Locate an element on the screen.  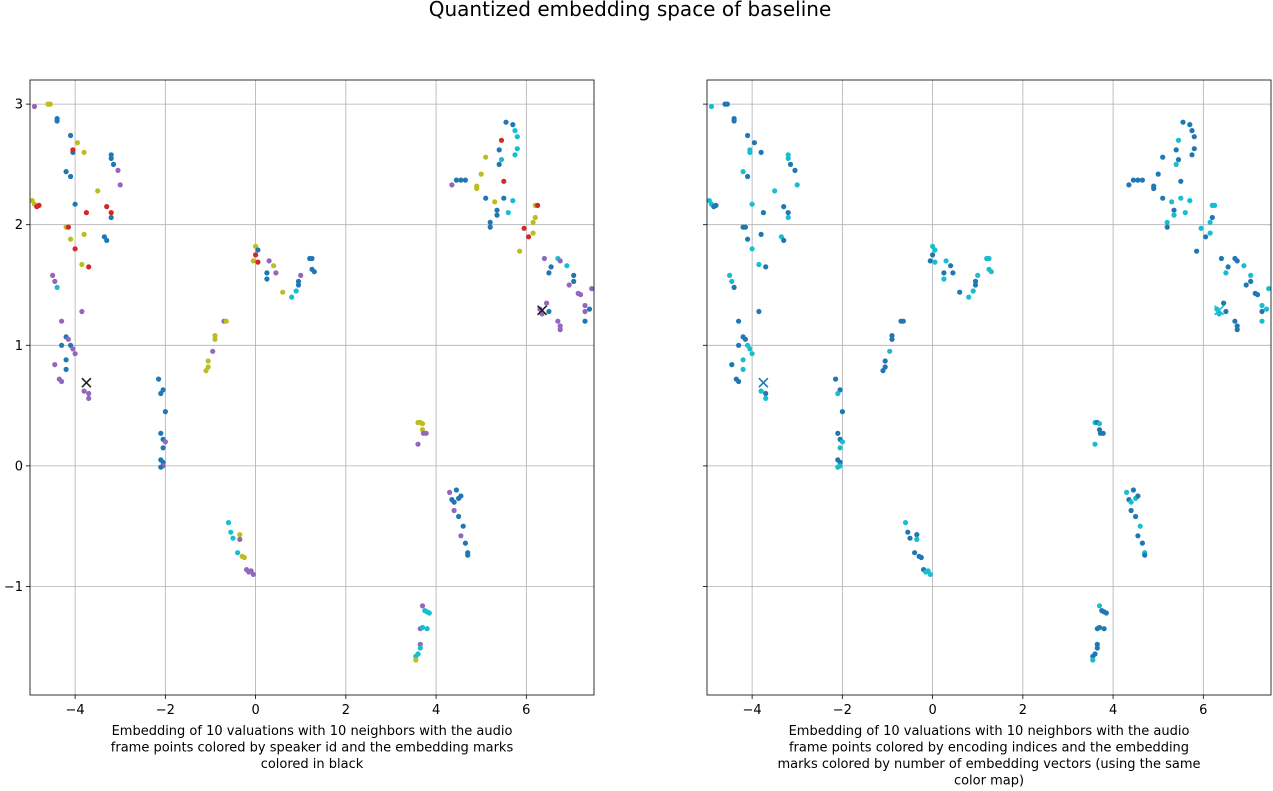
x-tick-label: −4 is located at coordinates (752, 710).